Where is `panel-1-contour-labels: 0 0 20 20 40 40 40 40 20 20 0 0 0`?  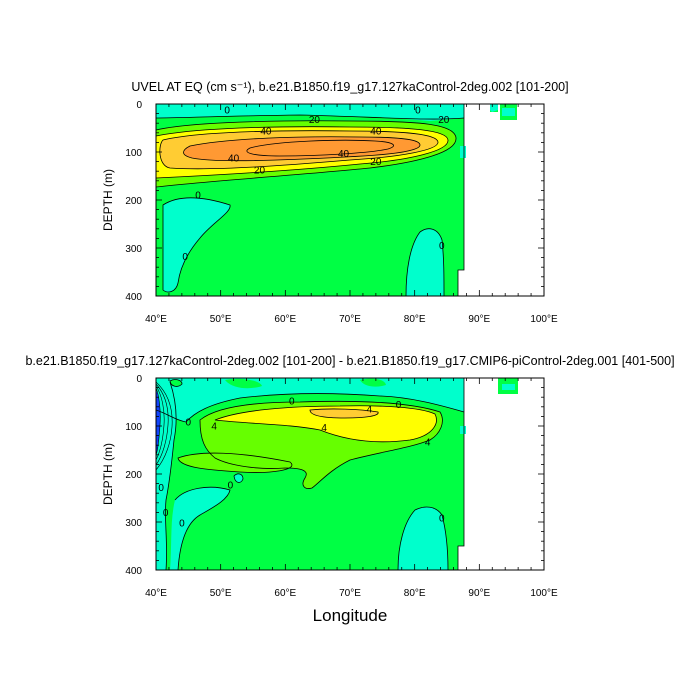 panel-1-contour-labels: 0 0 20 20 40 40 40 40 20 20 0 0 0 is located at coordinates (315, 184).